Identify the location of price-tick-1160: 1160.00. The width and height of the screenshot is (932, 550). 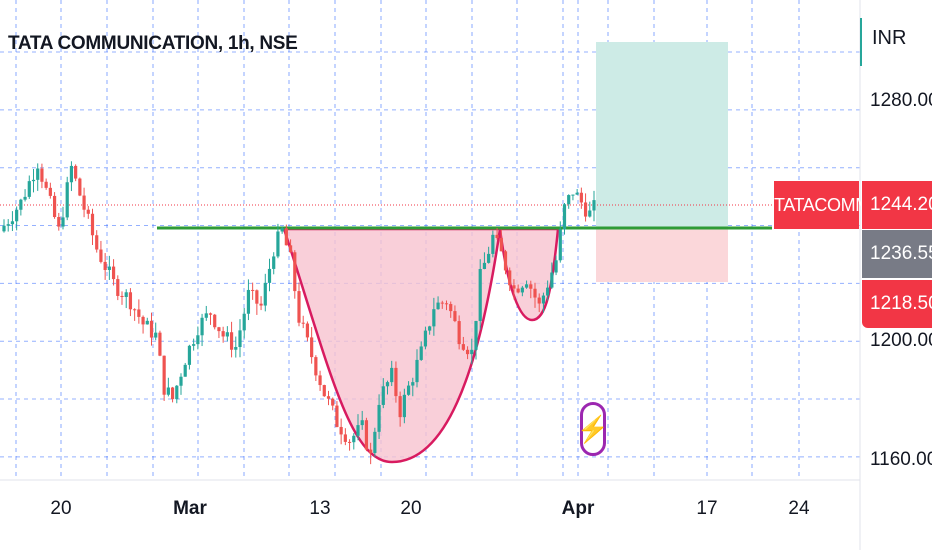
(901, 459).